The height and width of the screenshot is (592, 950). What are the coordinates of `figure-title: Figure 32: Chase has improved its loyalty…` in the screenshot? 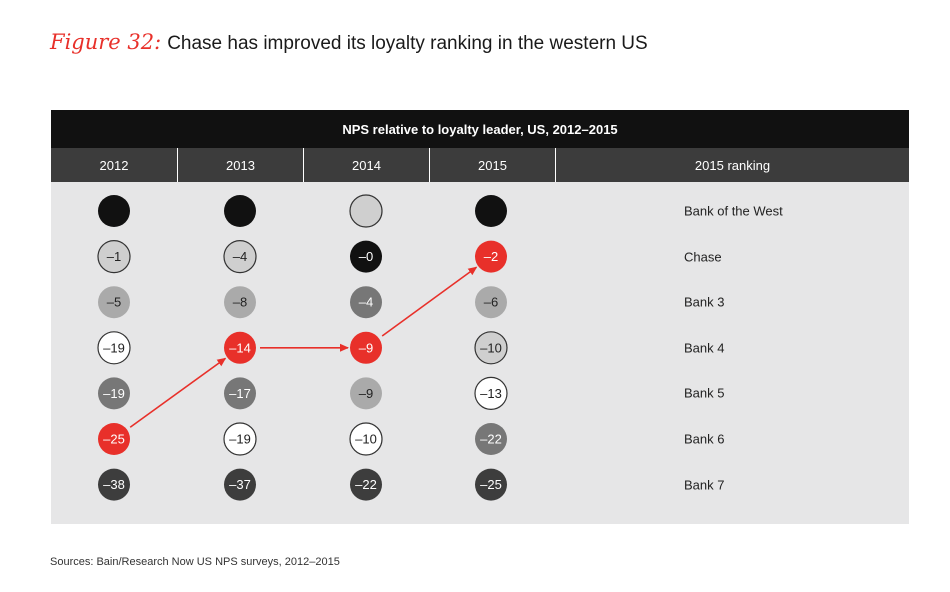 It's located at (349, 42).